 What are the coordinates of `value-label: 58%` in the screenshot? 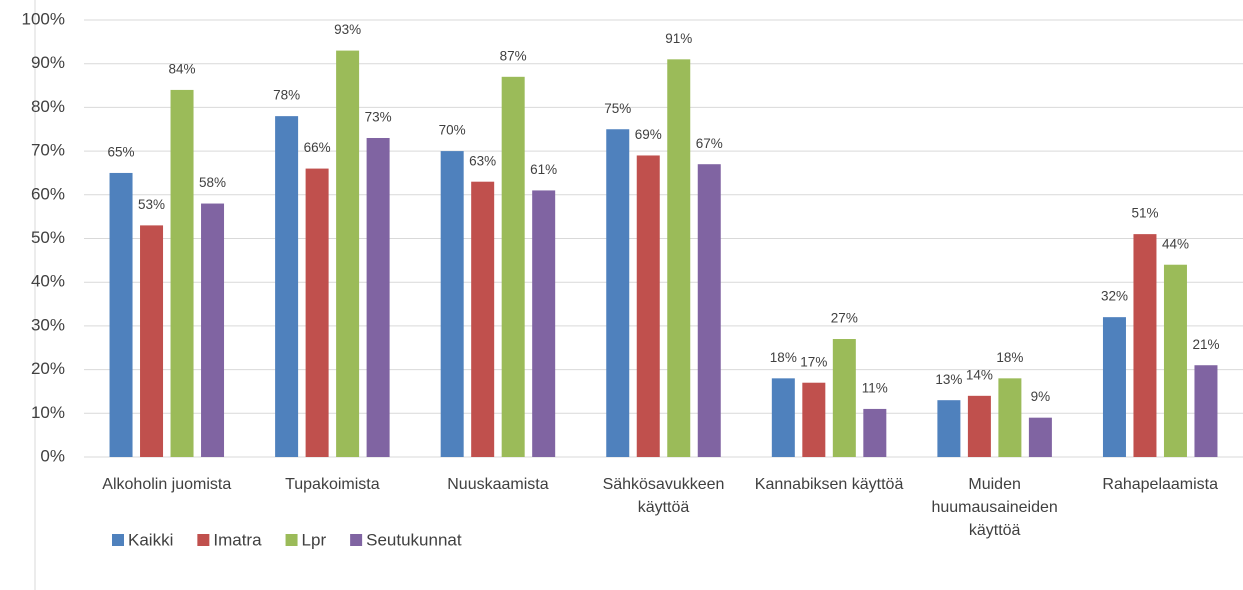 It's located at (212, 182).